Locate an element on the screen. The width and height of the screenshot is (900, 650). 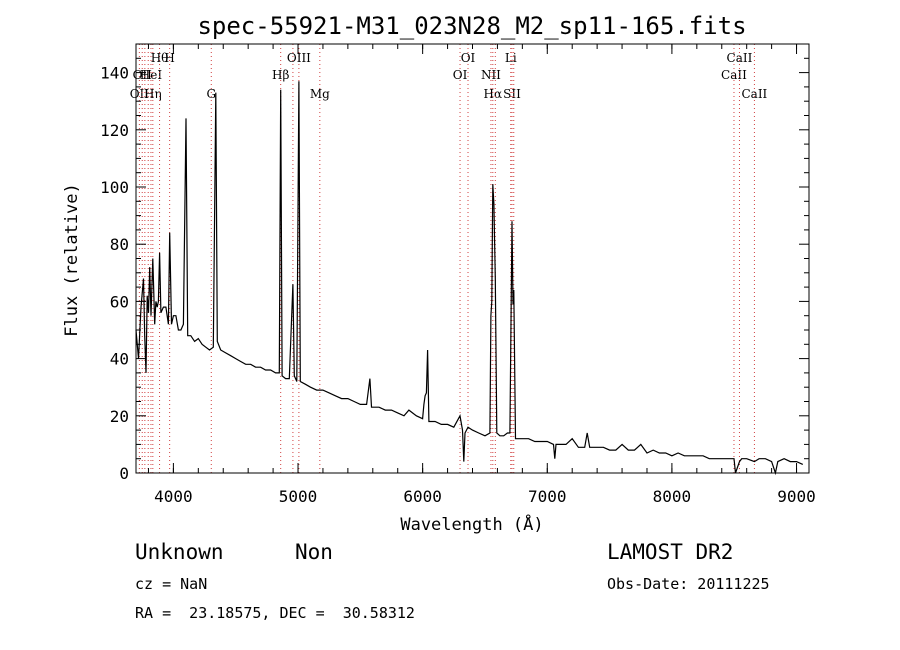
y-axis-label: Flux (relative) is located at coordinates (72, 260).